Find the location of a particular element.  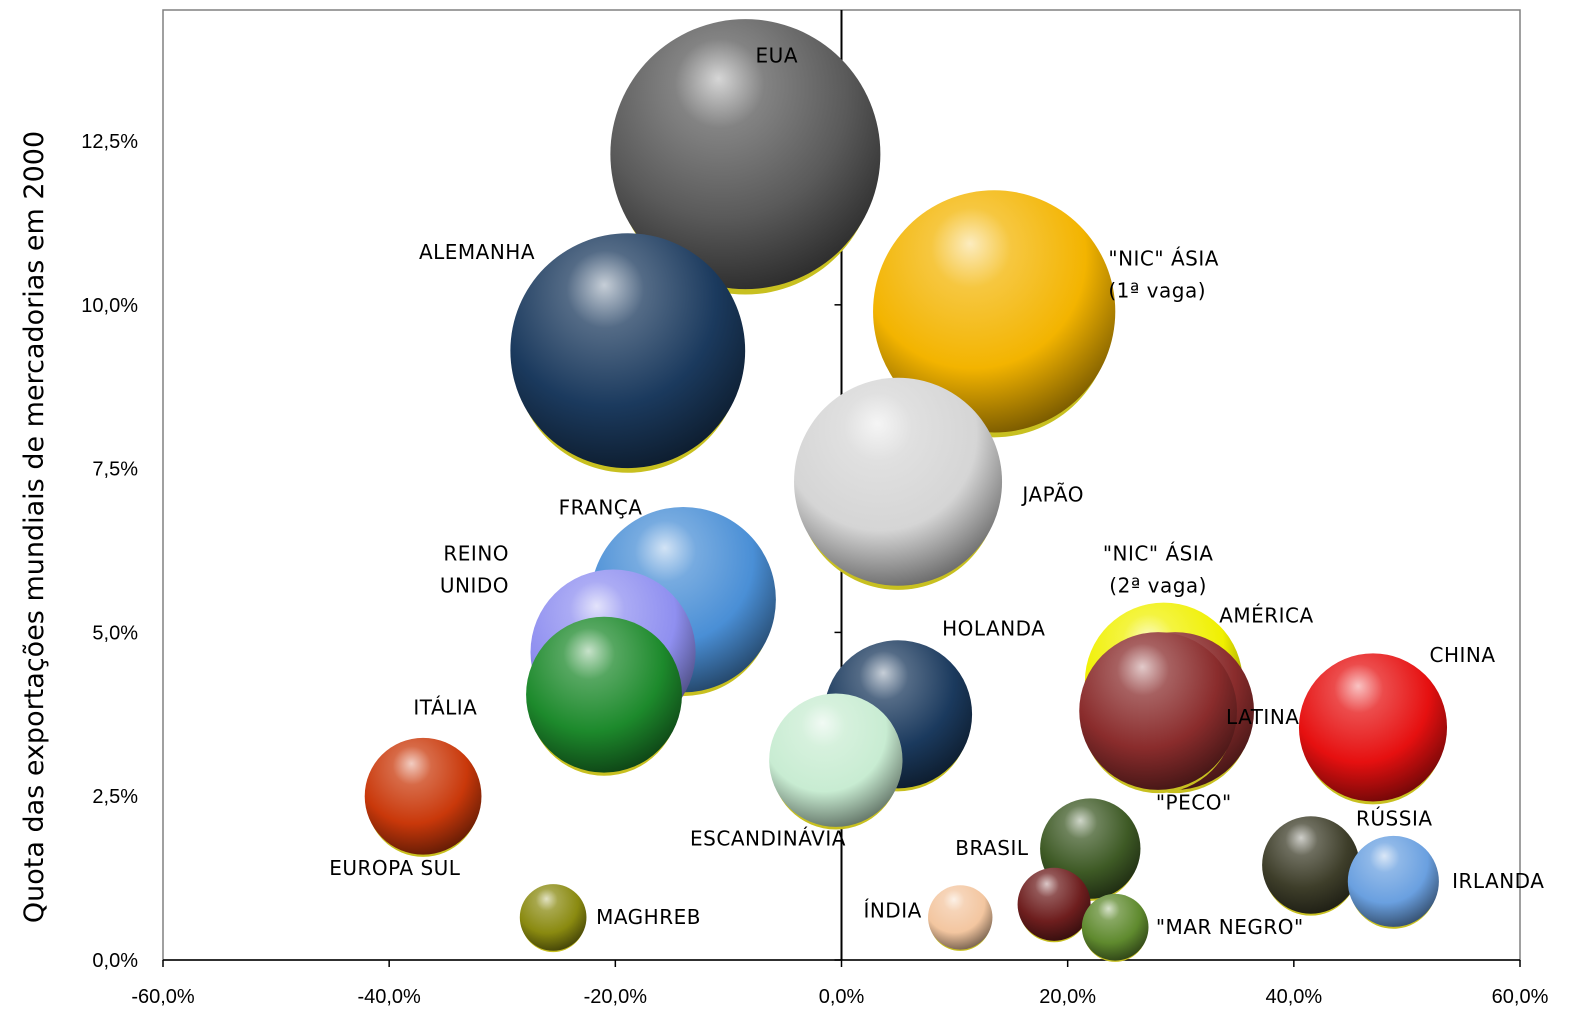

bubble-label: FRANÇA is located at coordinates (601, 507).